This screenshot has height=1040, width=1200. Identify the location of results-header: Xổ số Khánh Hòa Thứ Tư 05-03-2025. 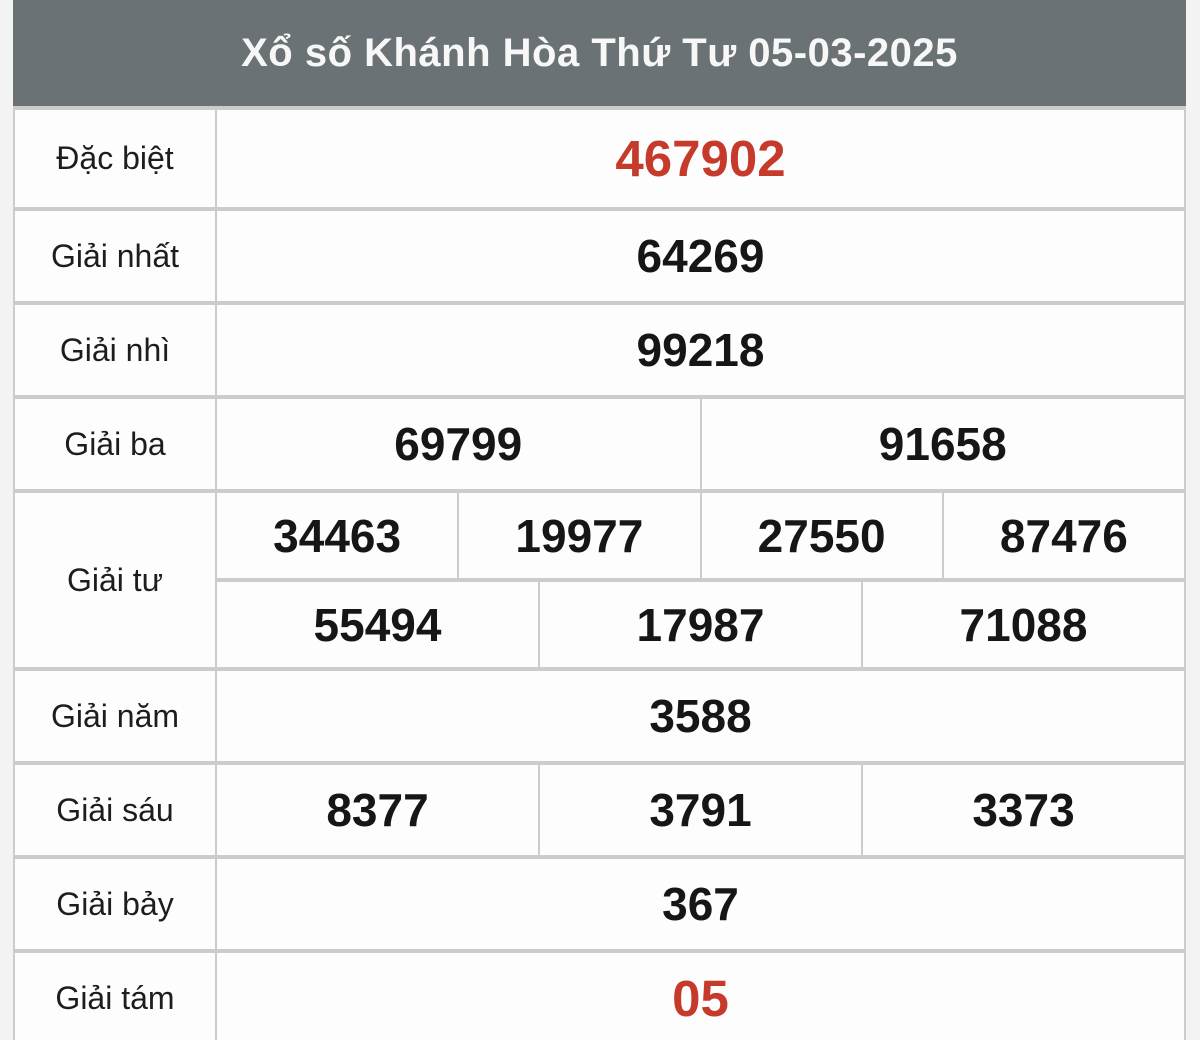
(599, 53).